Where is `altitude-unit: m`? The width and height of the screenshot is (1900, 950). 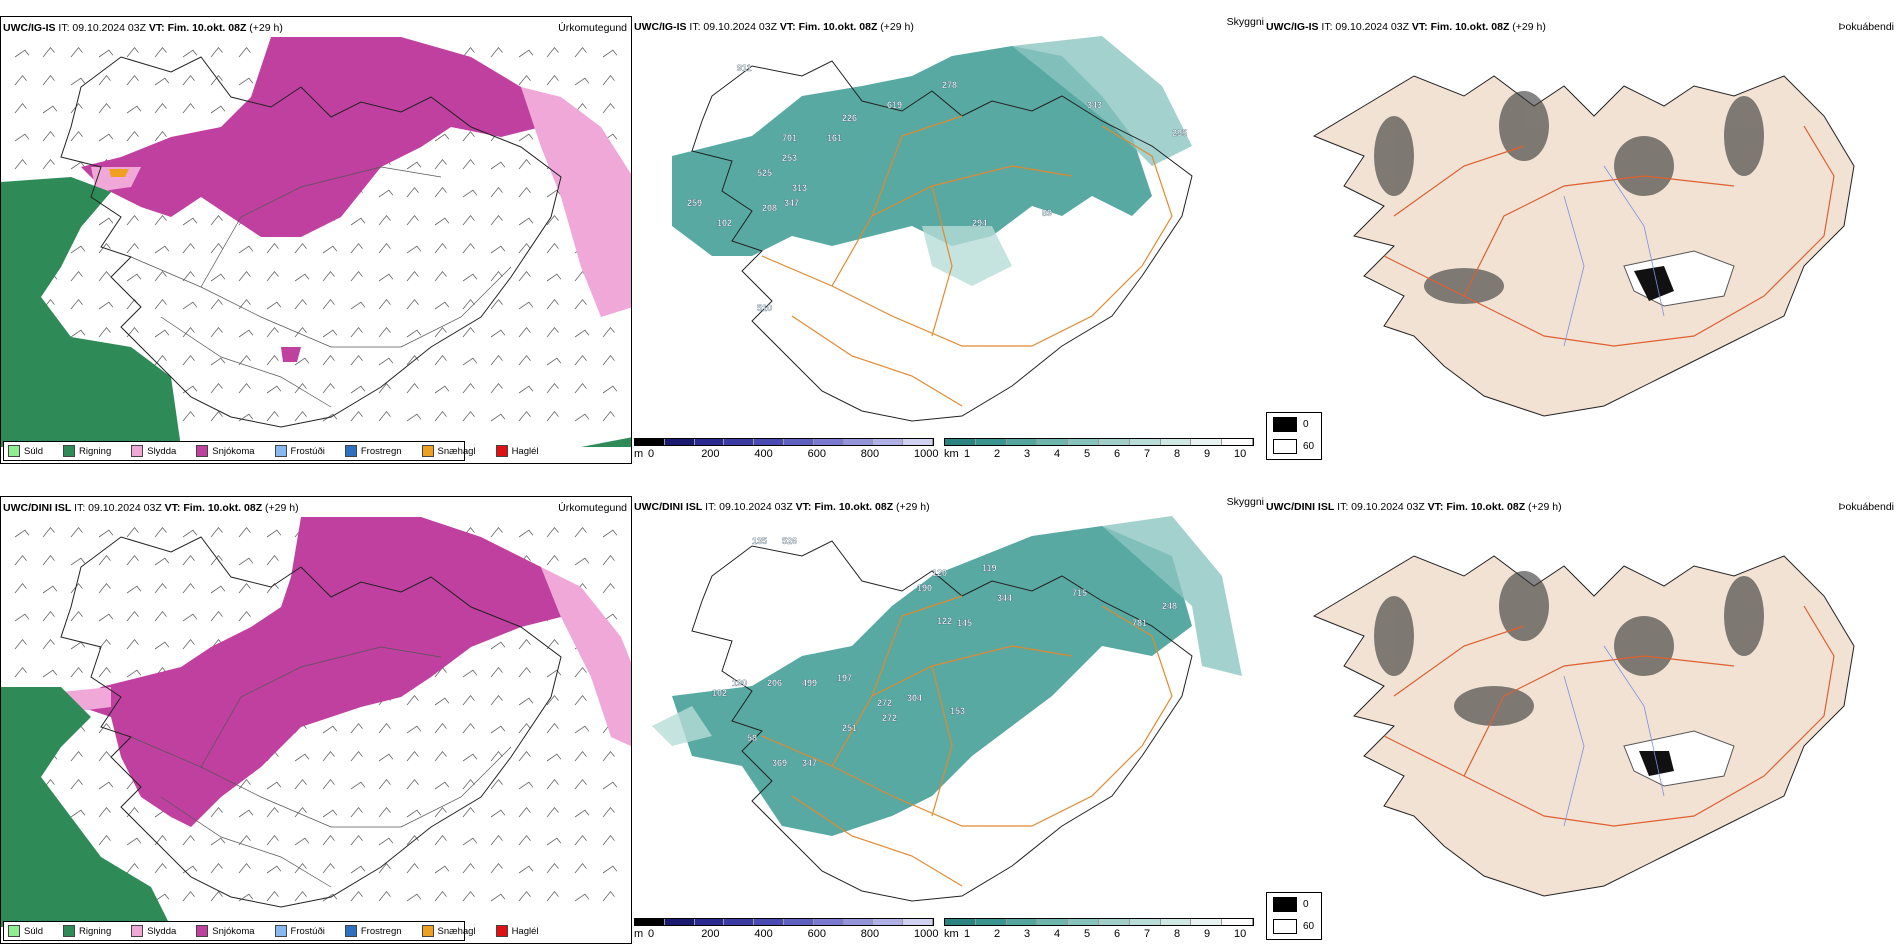 altitude-unit: m is located at coordinates (639, 454).